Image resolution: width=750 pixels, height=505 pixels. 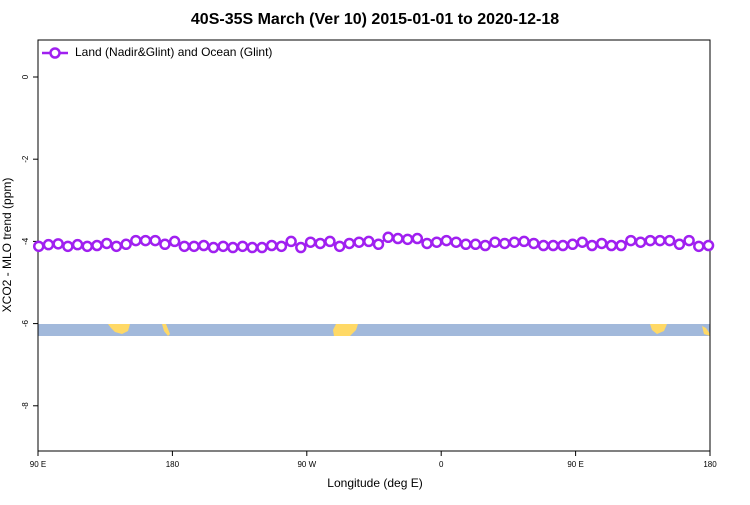 What do you see at coordinates (441, 464) in the screenshot?
I see `x-tick-label: 0` at bounding box center [441, 464].